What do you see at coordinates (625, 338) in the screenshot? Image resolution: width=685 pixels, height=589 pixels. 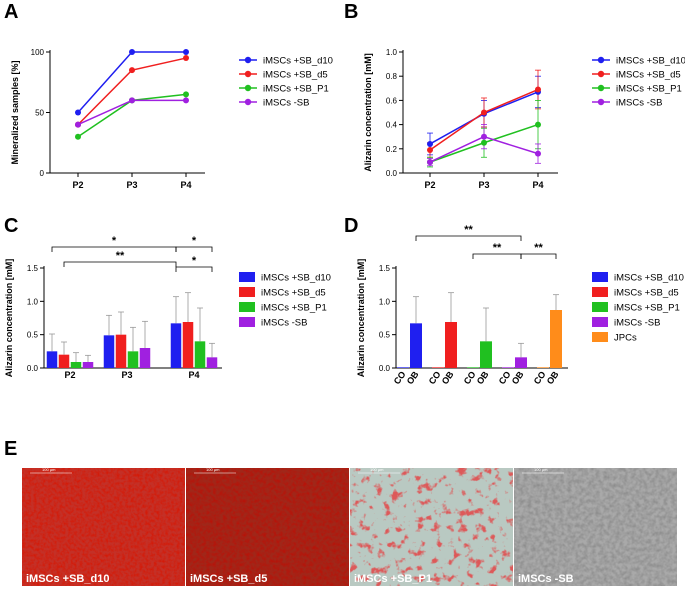 I see `chart-d-legend-label: JPCs` at bounding box center [625, 338].